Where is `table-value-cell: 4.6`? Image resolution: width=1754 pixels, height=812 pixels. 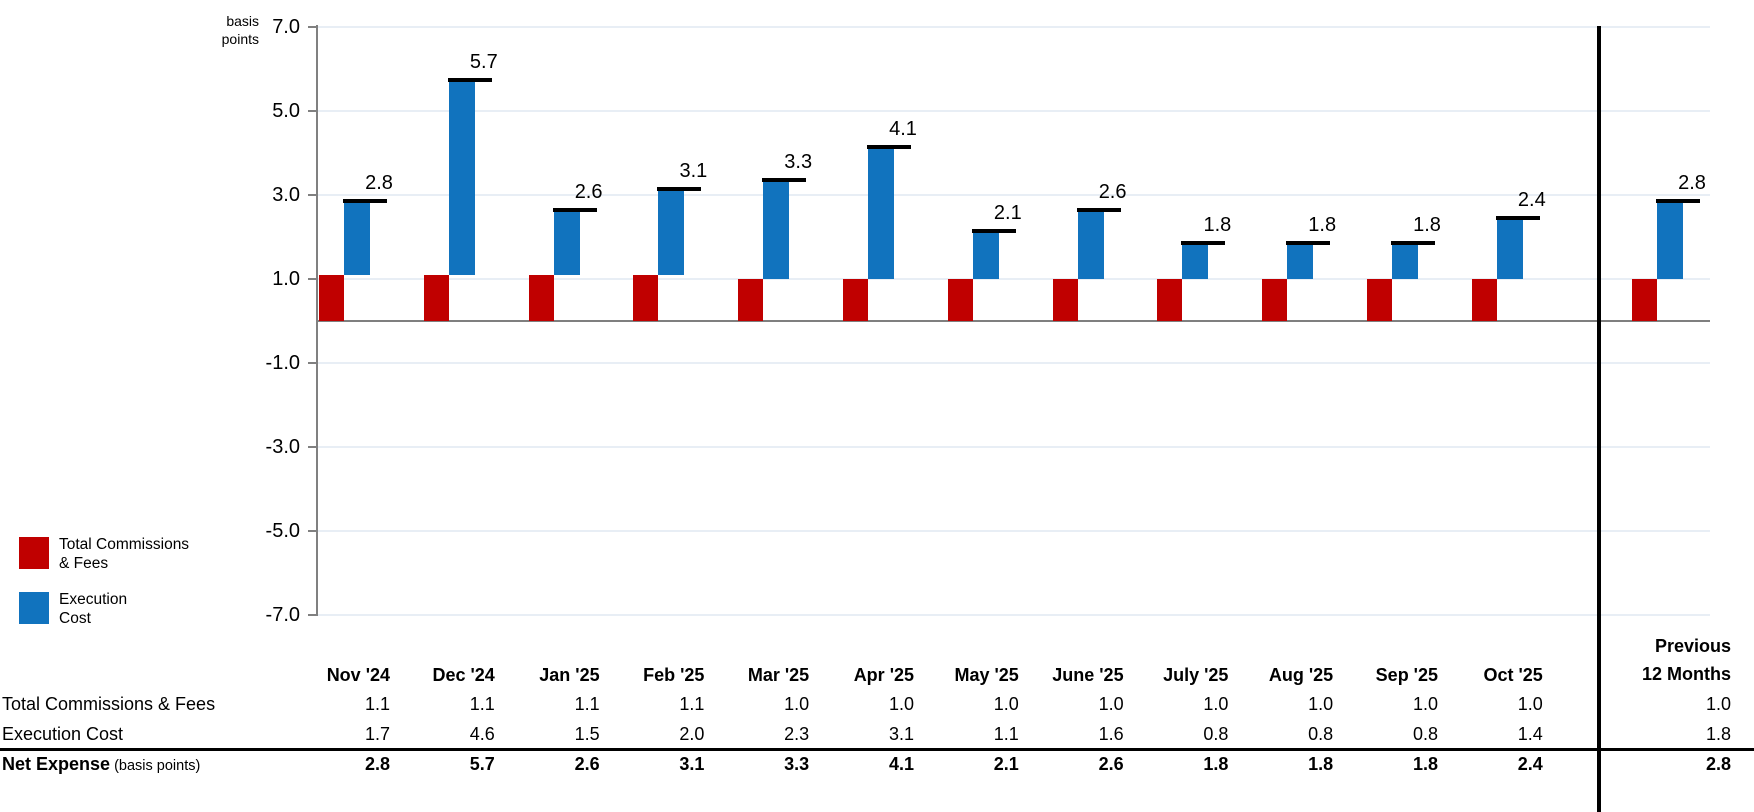
table-value-cell: 4.6 is located at coordinates (482, 734).